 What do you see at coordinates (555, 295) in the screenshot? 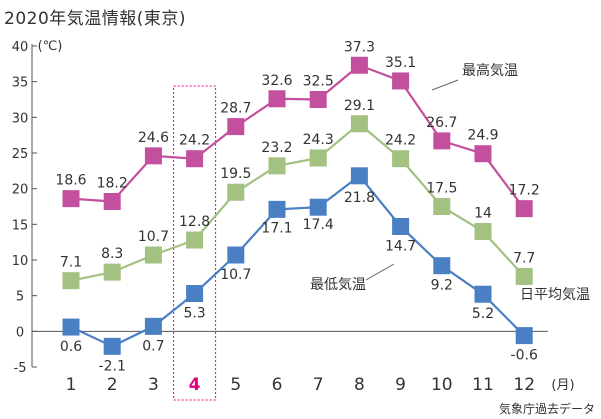
I see `series-name-label: 日平均気温` at bounding box center [555, 295].